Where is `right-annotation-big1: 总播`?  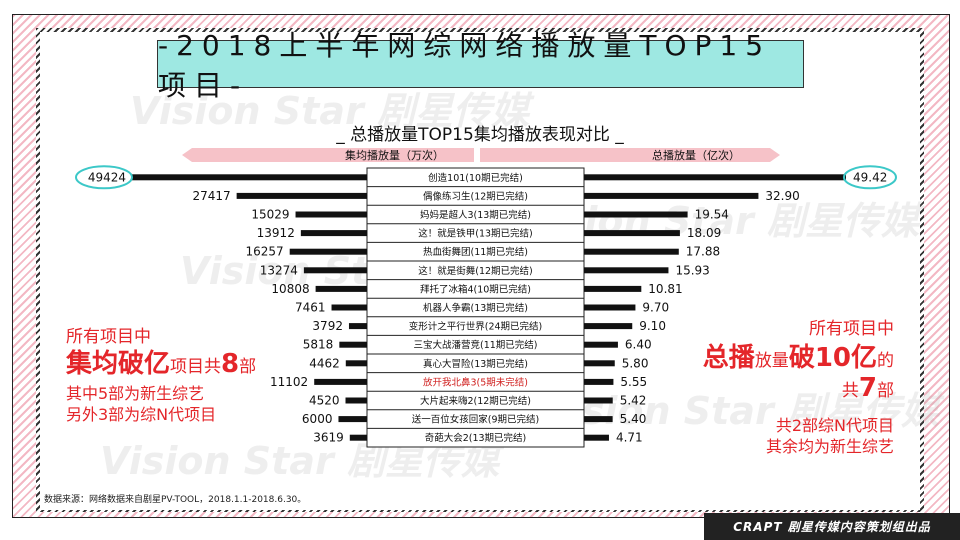
right-annotation-big1: 总播 is located at coordinates (728, 358).